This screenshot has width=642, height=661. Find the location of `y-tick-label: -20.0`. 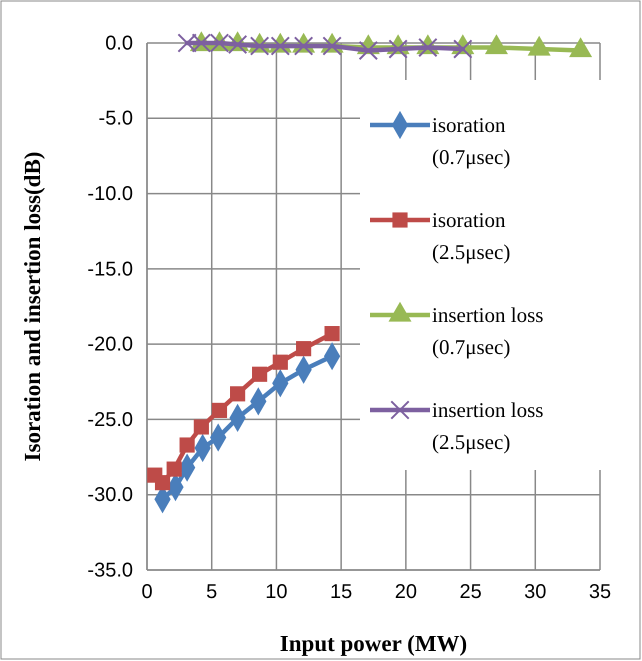

y-tick-label: -20.0 is located at coordinates (110, 345).